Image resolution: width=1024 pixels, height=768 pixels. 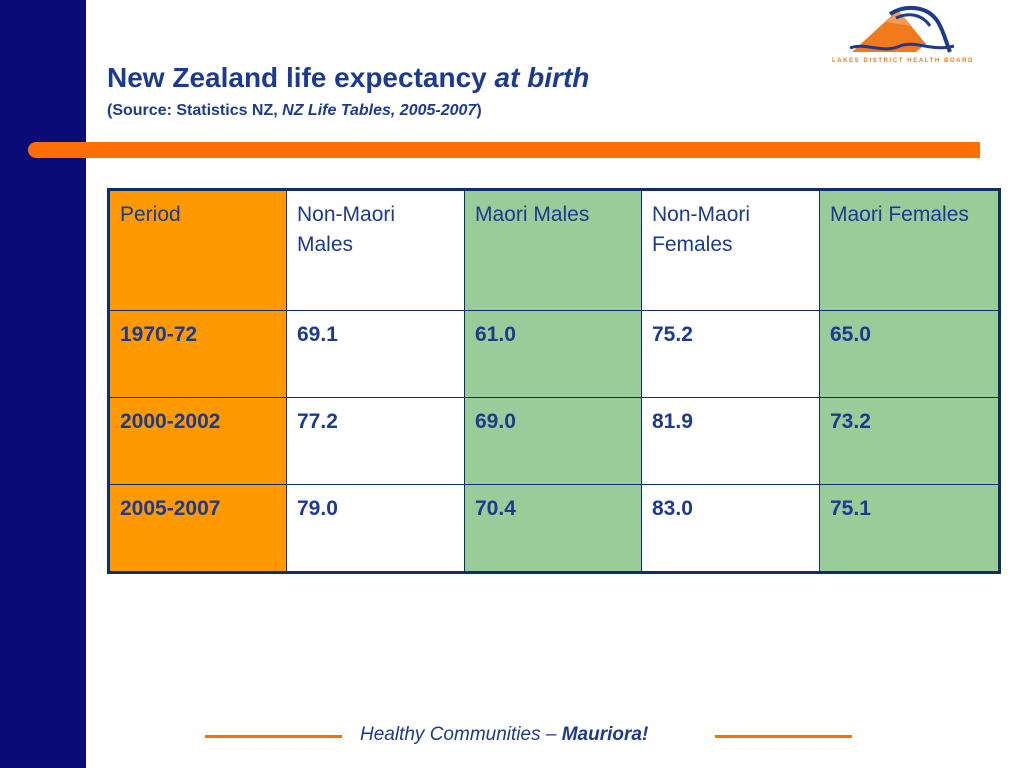 I want to click on value-cell: 75.2, so click(x=730, y=354).